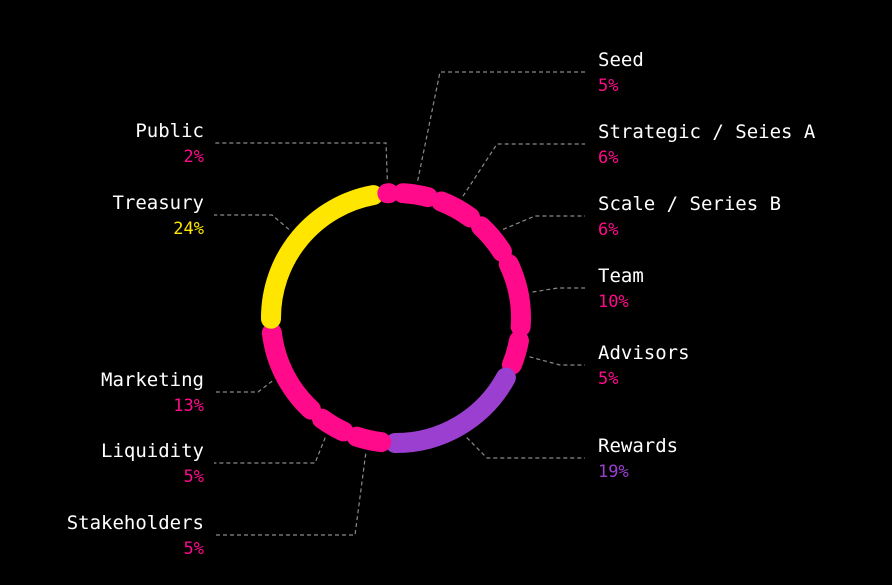  Describe the element at coordinates (194, 157) in the screenshot. I see `value-public: 2%` at that location.